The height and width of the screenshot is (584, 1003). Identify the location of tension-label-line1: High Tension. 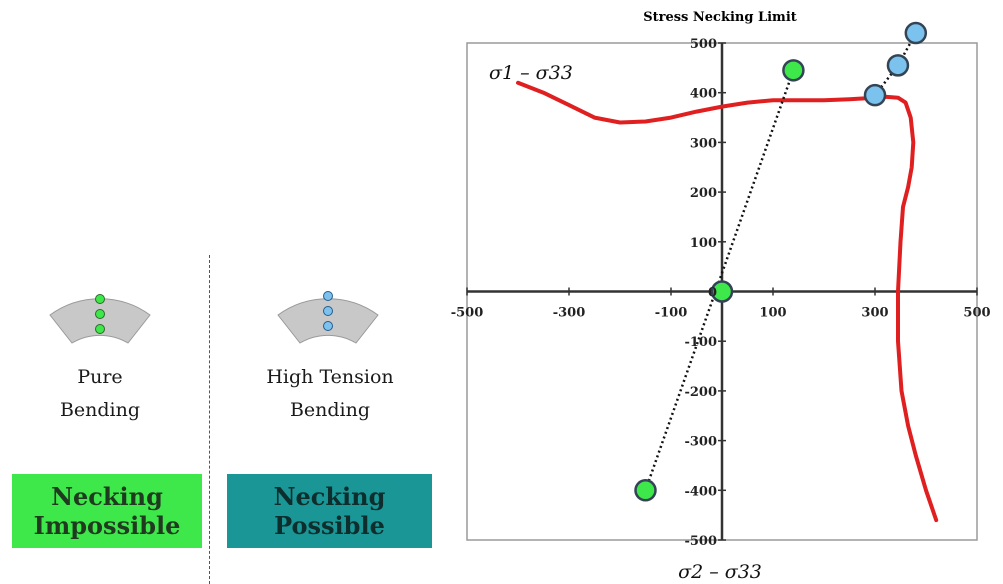
(330, 377).